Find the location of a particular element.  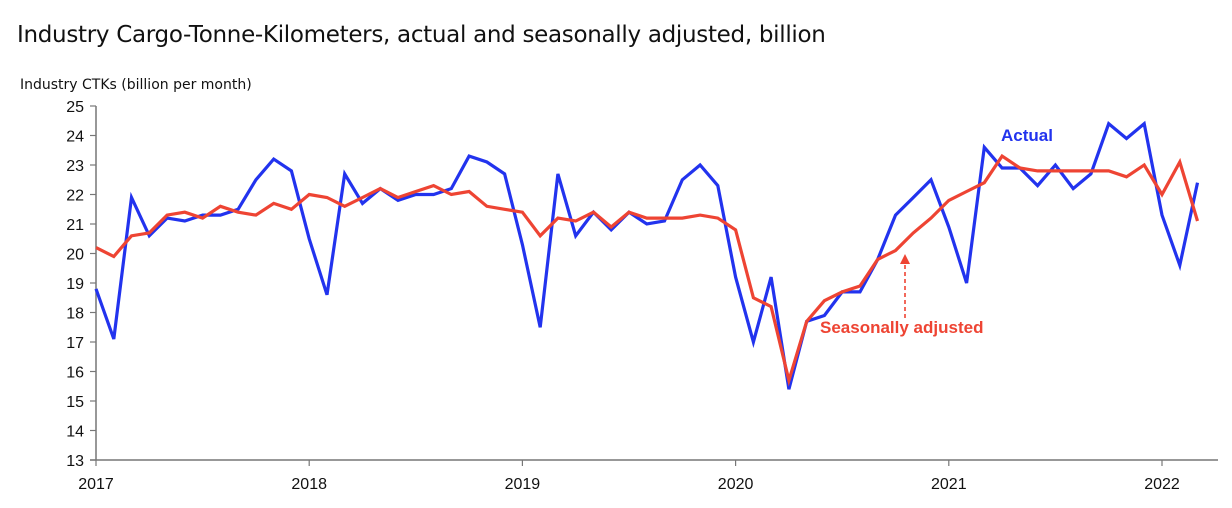

x-tick-label: 2022 is located at coordinates (1162, 484).